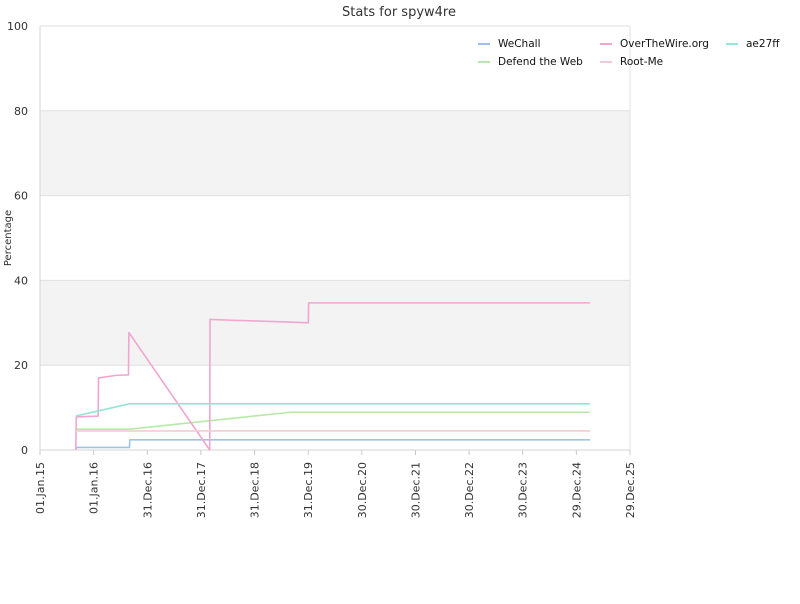 This screenshot has width=800, height=604. I want to click on series-line-ae27ff, so click(333, 409).